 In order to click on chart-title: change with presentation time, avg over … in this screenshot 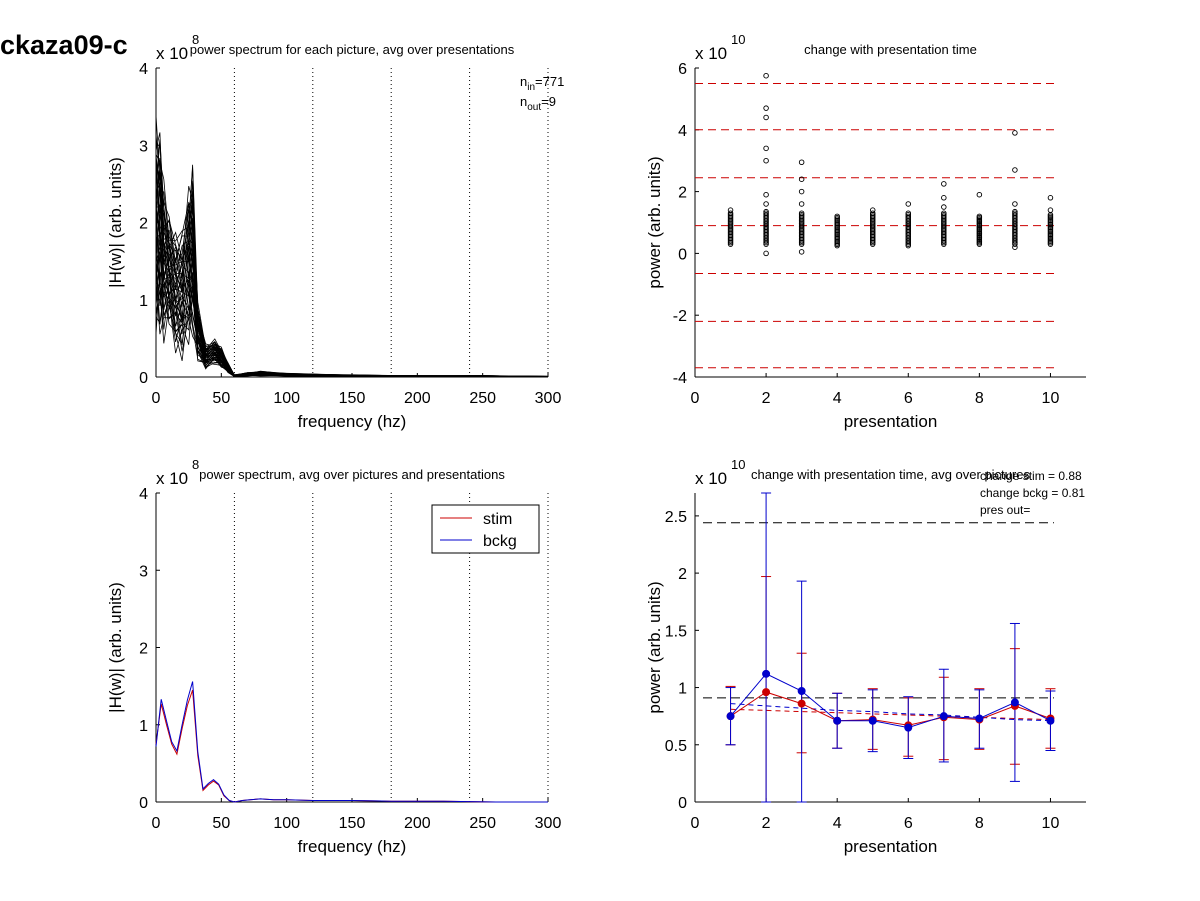, I will do `click(890, 474)`.